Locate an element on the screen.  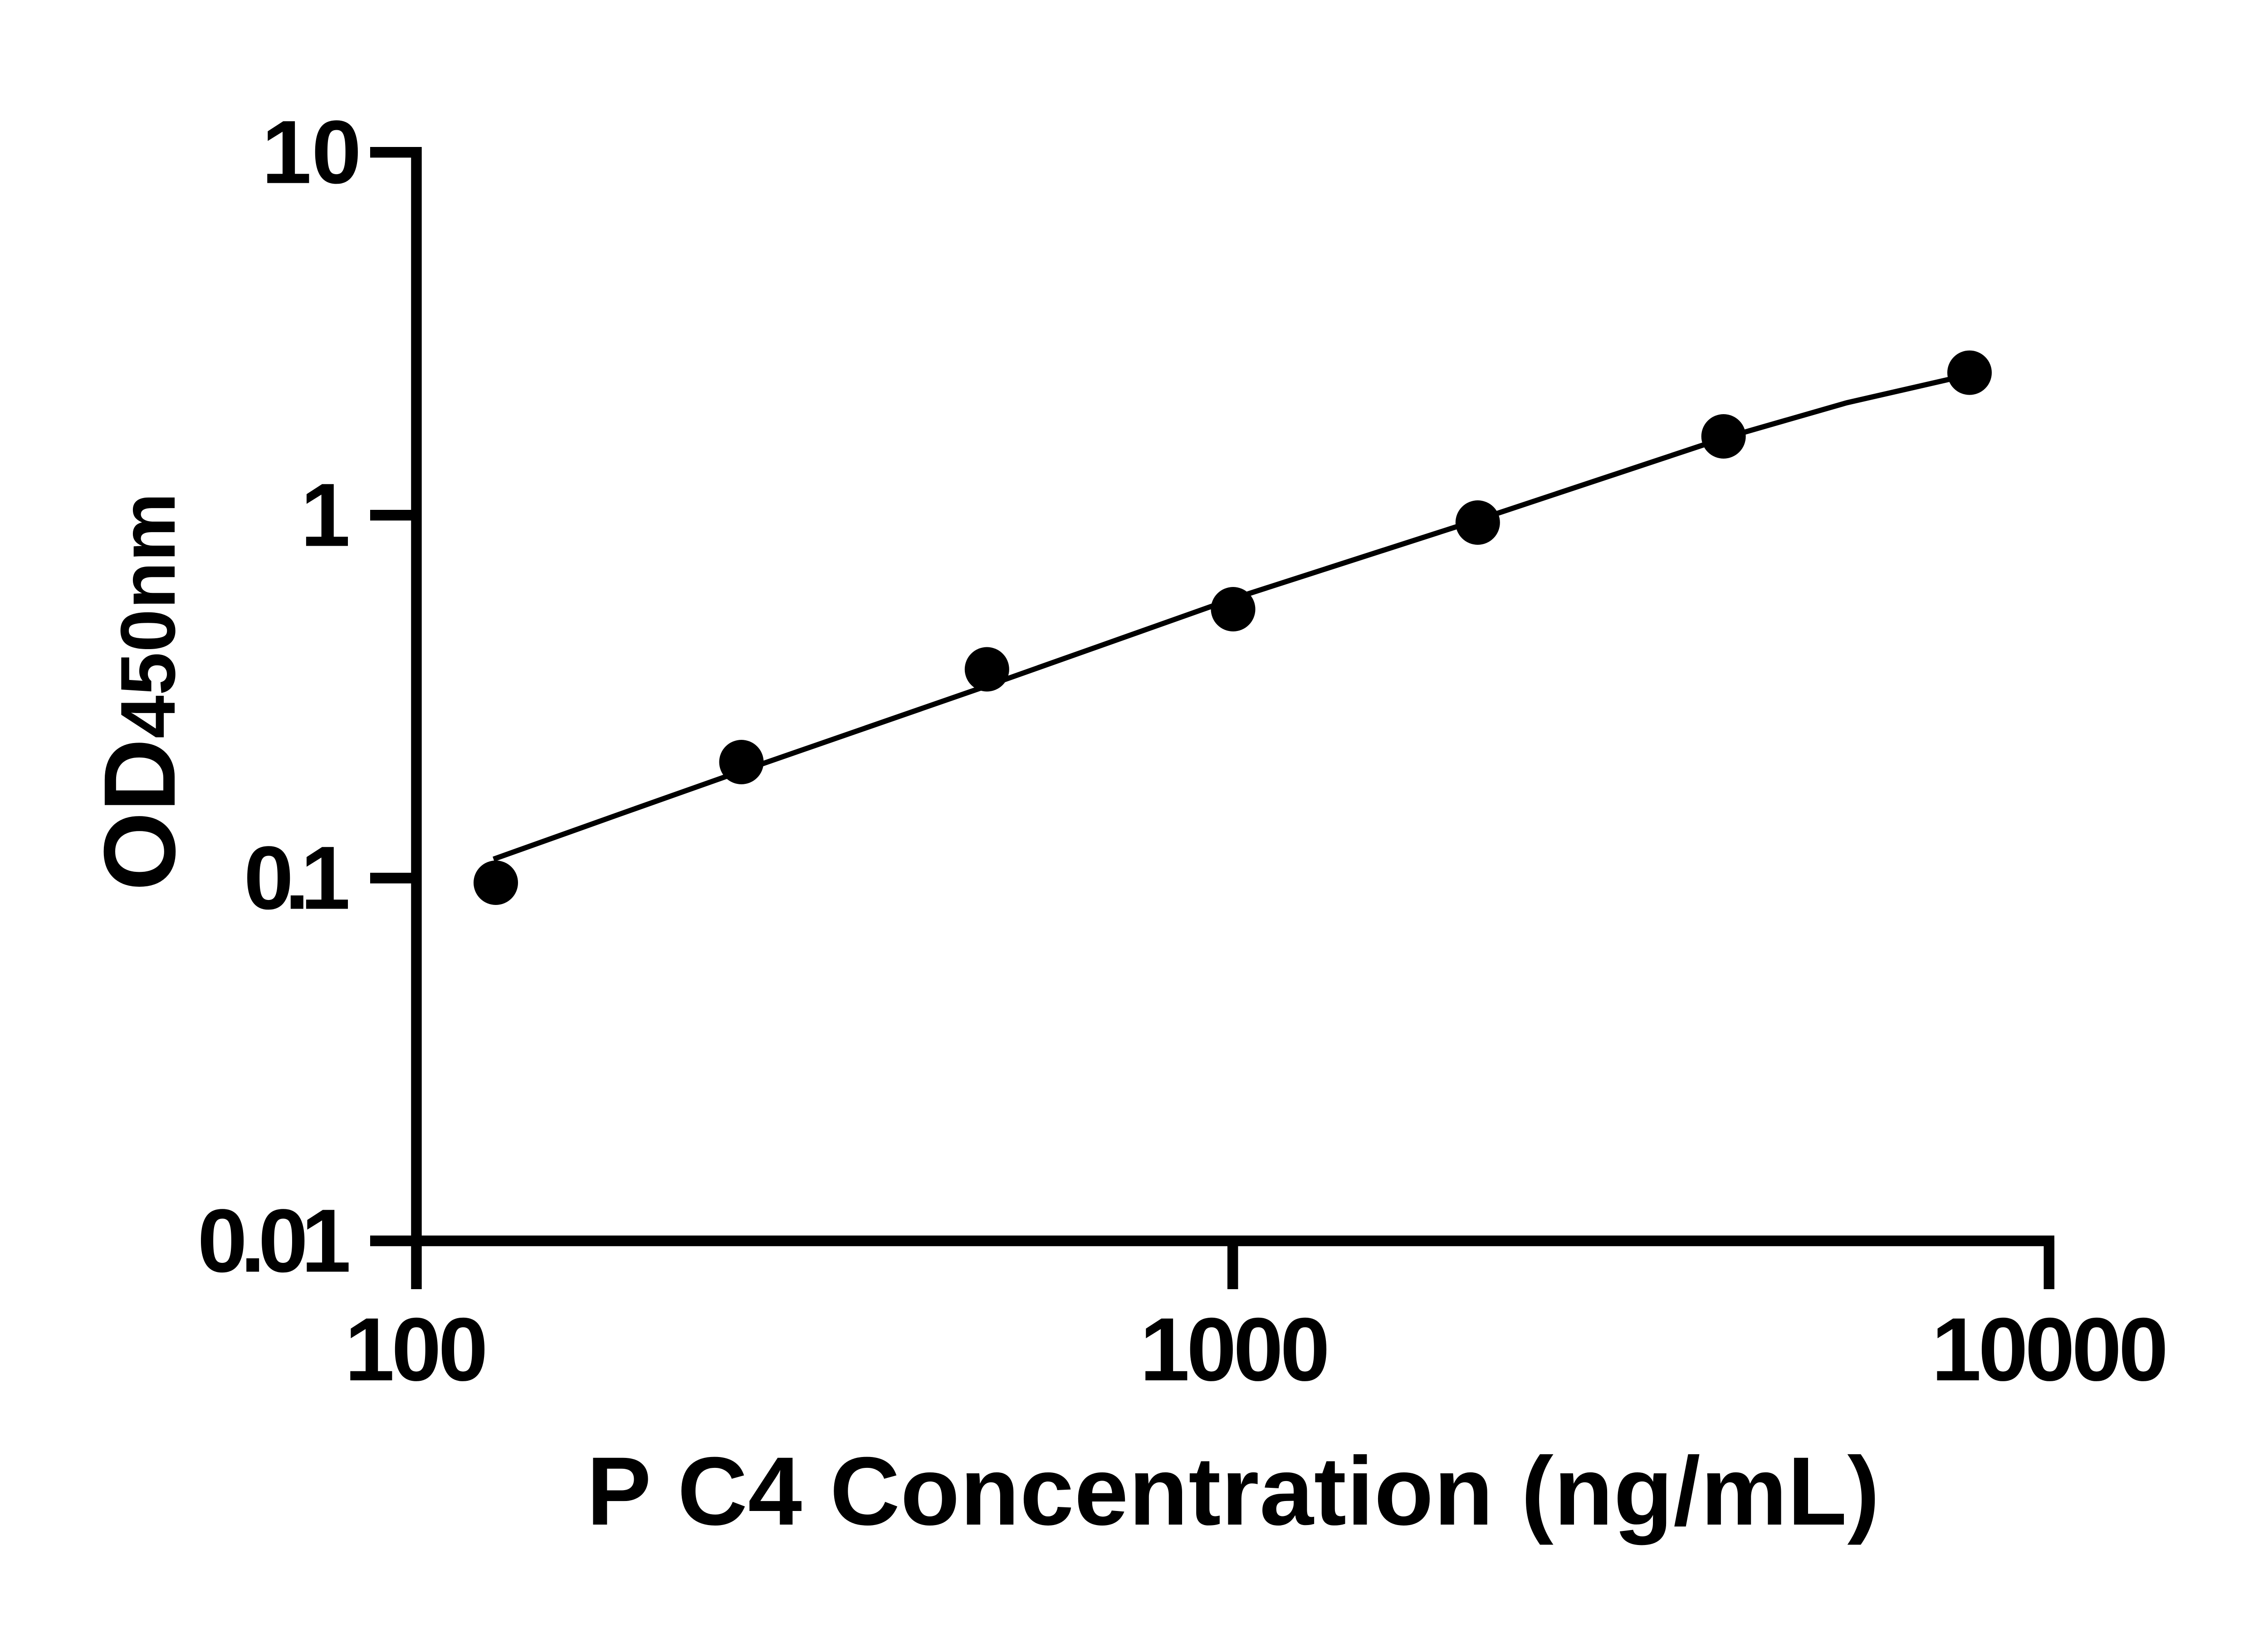
svg-text: 0.01 is located at coordinates (273, 1241).